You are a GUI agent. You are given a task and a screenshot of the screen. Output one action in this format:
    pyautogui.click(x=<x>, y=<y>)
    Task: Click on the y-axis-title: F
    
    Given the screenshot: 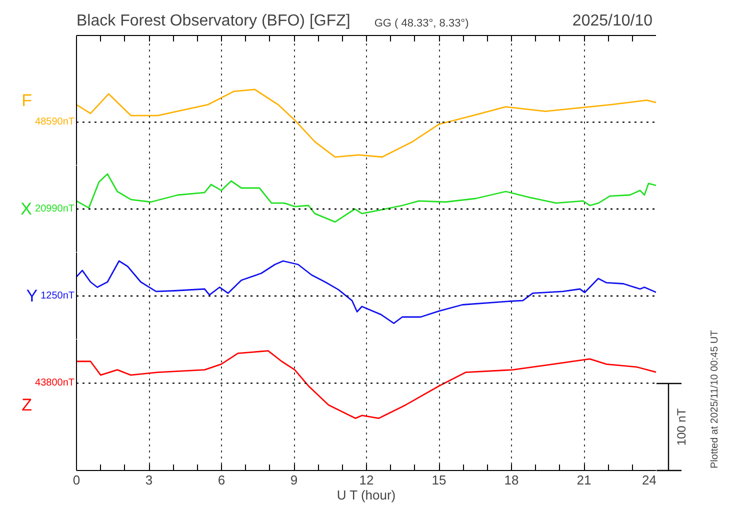 What is the action you would take?
    pyautogui.click(x=27, y=100)
    